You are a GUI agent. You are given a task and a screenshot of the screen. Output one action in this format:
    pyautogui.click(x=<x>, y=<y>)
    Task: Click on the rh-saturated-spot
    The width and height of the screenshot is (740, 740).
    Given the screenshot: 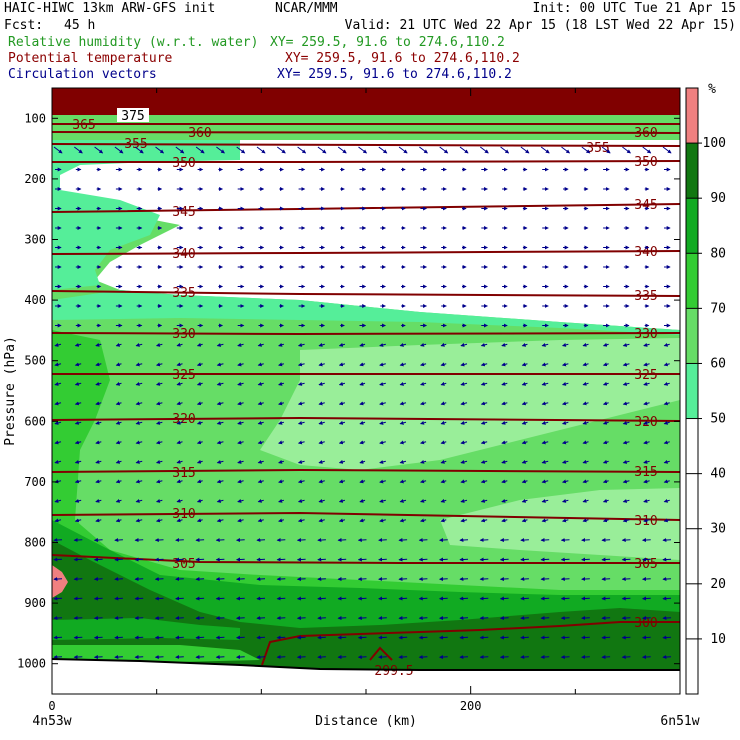 What is the action you would take?
    pyautogui.click(x=60, y=581)
    